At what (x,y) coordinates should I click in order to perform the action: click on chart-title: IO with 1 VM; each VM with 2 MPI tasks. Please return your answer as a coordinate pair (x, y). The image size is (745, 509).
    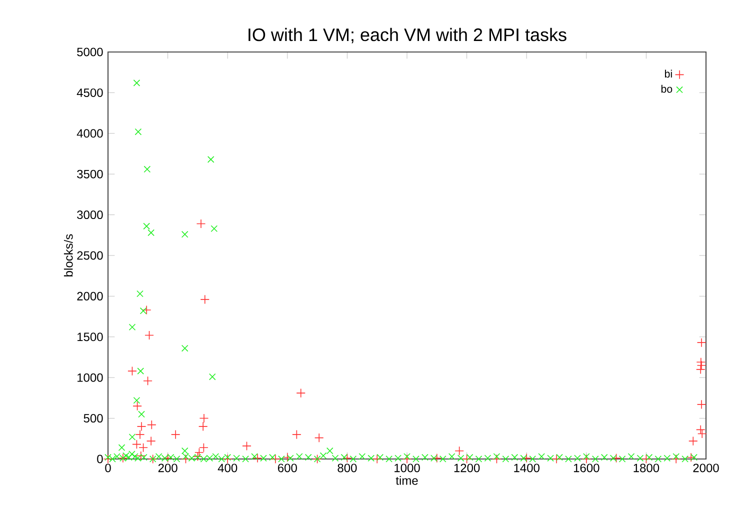
    Looking at the image, I should click on (407, 36).